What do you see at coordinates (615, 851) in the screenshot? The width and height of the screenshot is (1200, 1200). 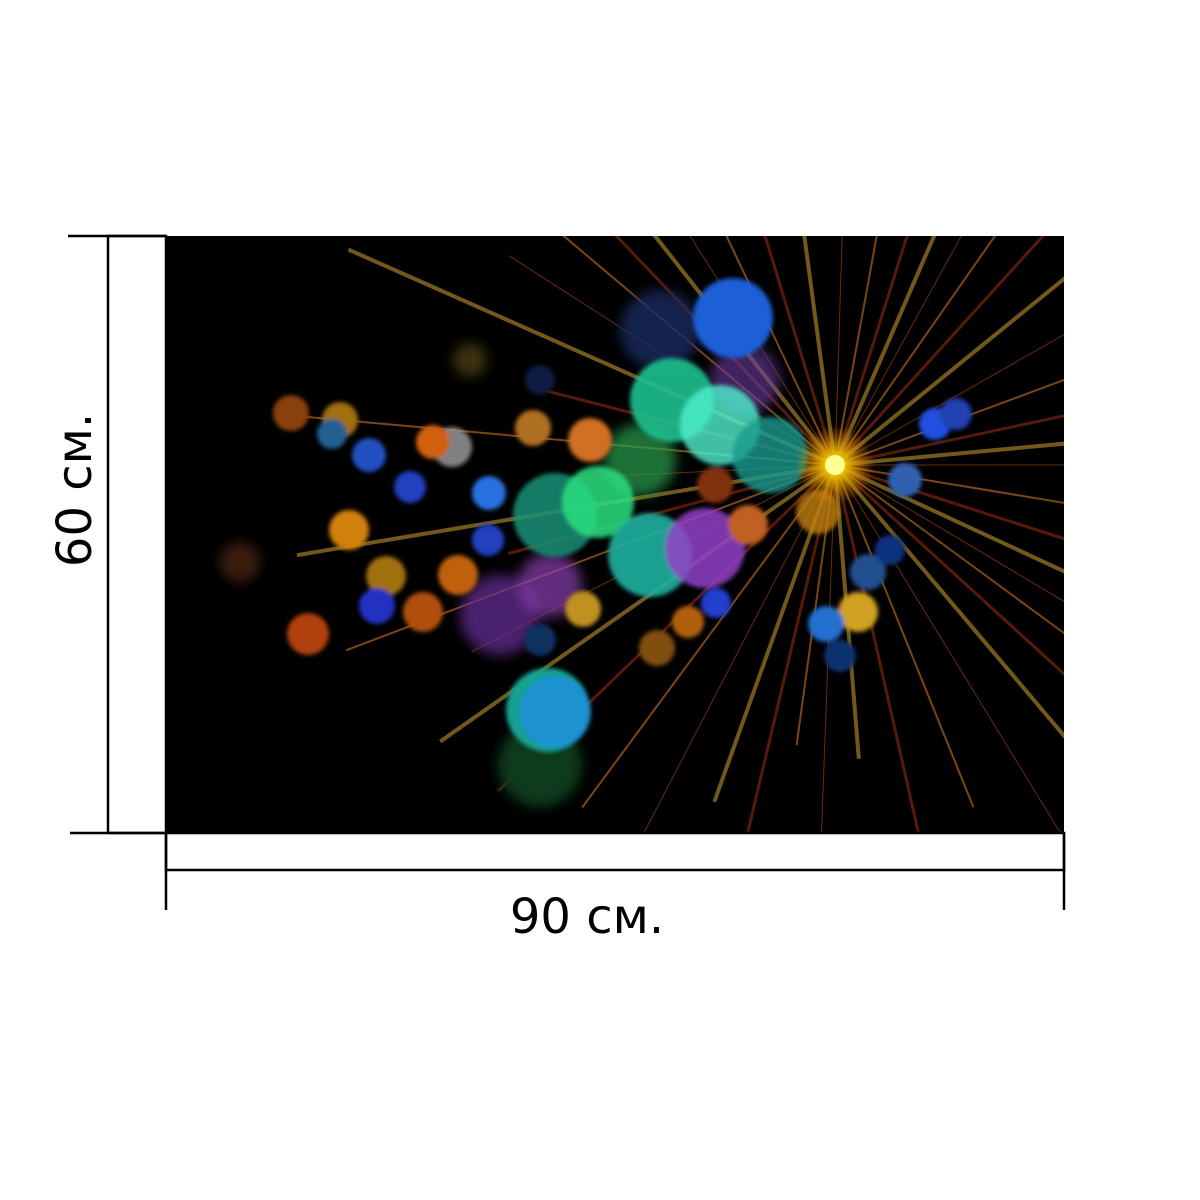 I see `width-bar` at bounding box center [615, 851].